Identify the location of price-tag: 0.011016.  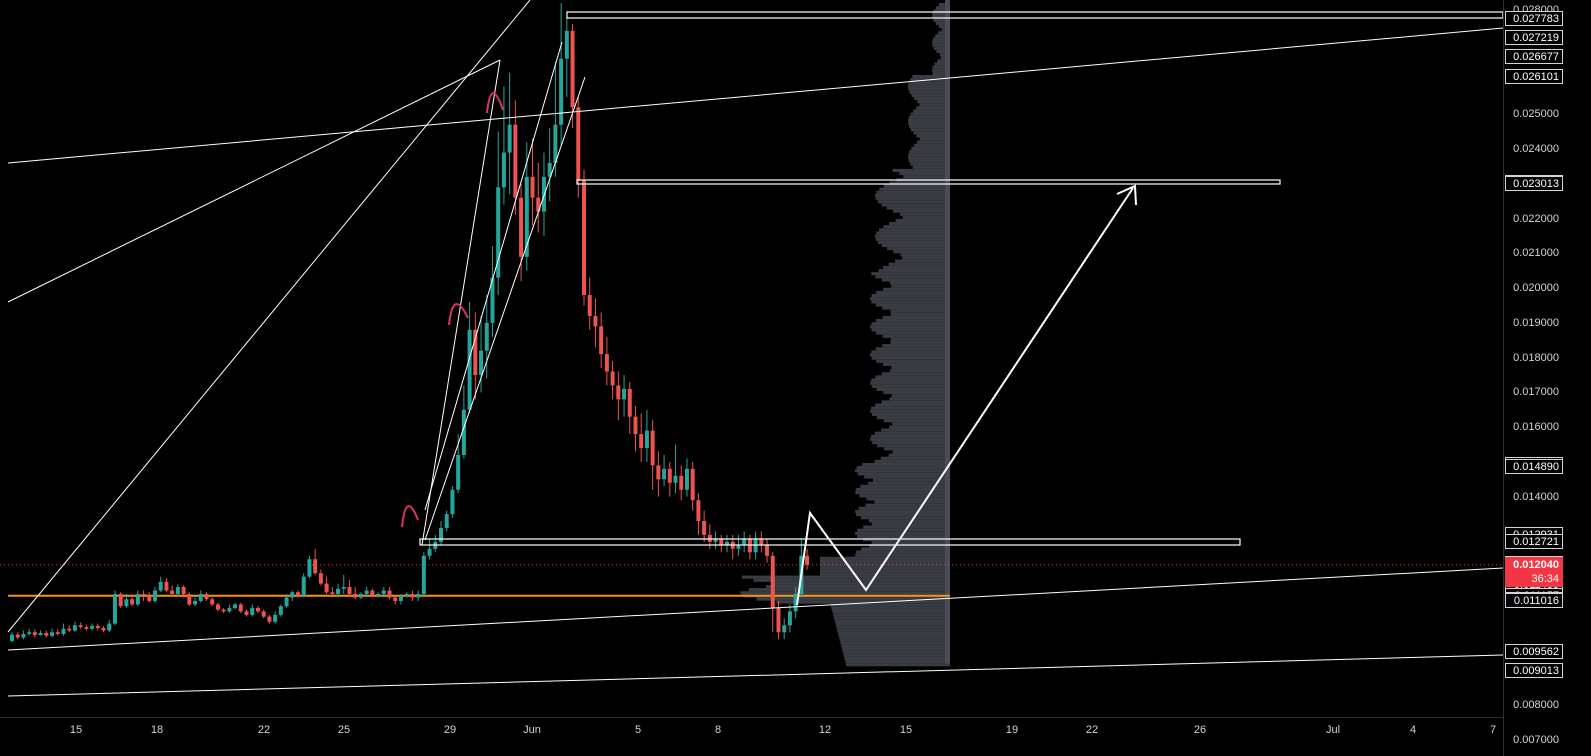
(1534, 601).